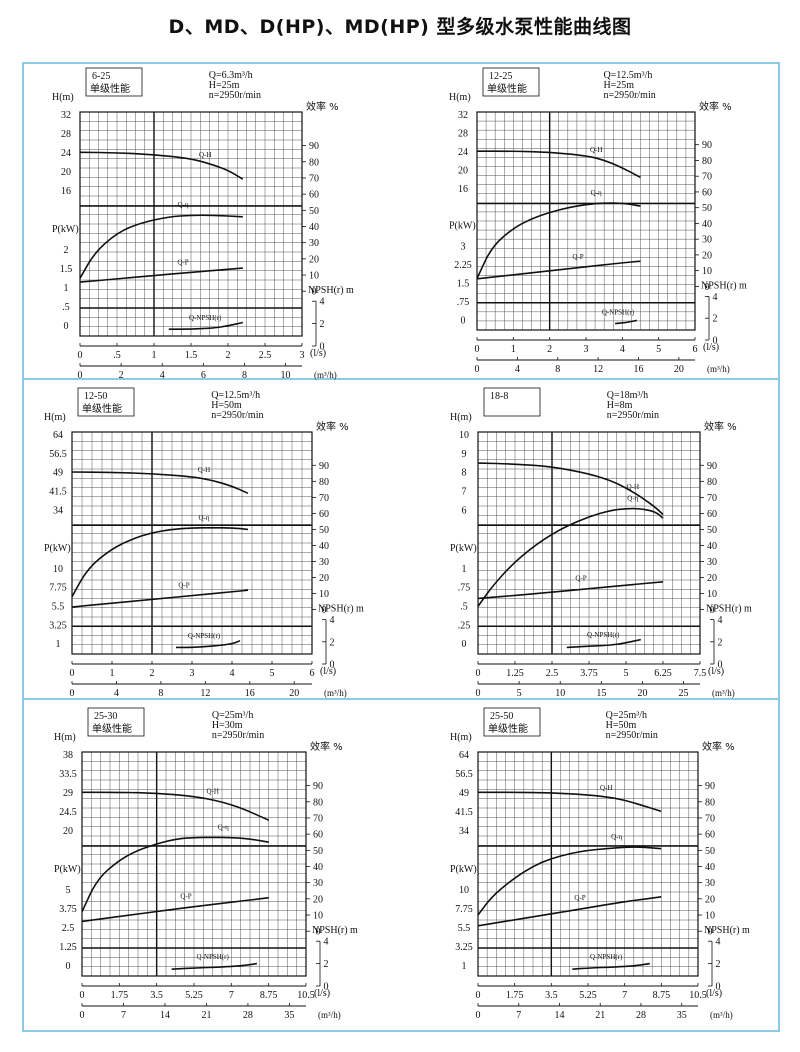 Image resolution: width=800 pixels, height=1052 pixels. I want to click on flow-m3h-tick-label: 0, so click(478, 1015).